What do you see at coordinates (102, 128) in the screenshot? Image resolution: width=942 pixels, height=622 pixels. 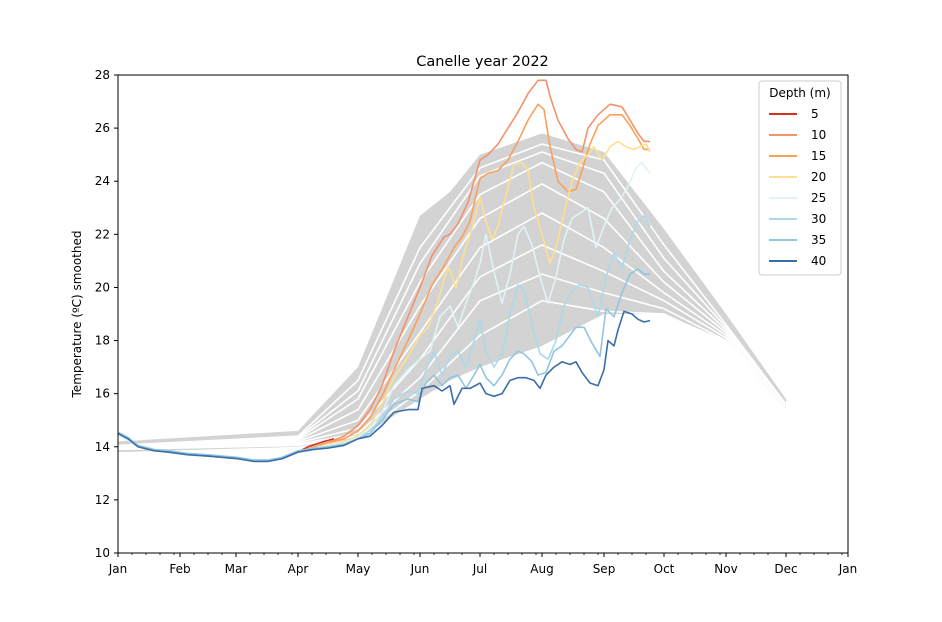 I see `y-tick-label: 26` at bounding box center [102, 128].